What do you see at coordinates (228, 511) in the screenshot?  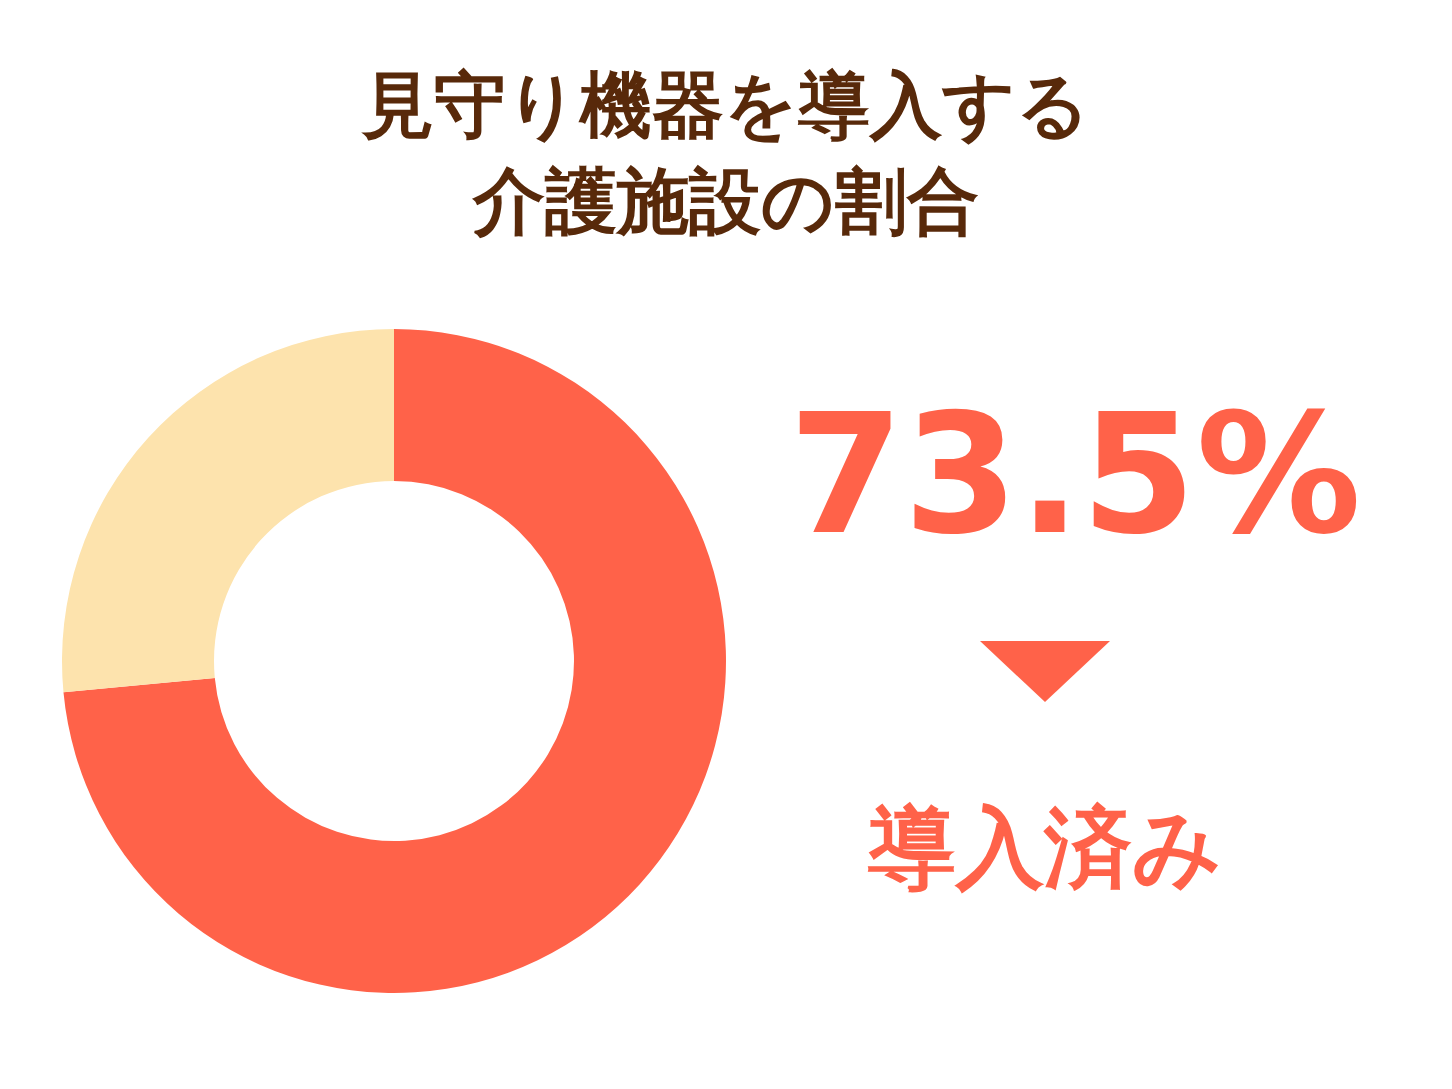 I see `donut-slice` at bounding box center [228, 511].